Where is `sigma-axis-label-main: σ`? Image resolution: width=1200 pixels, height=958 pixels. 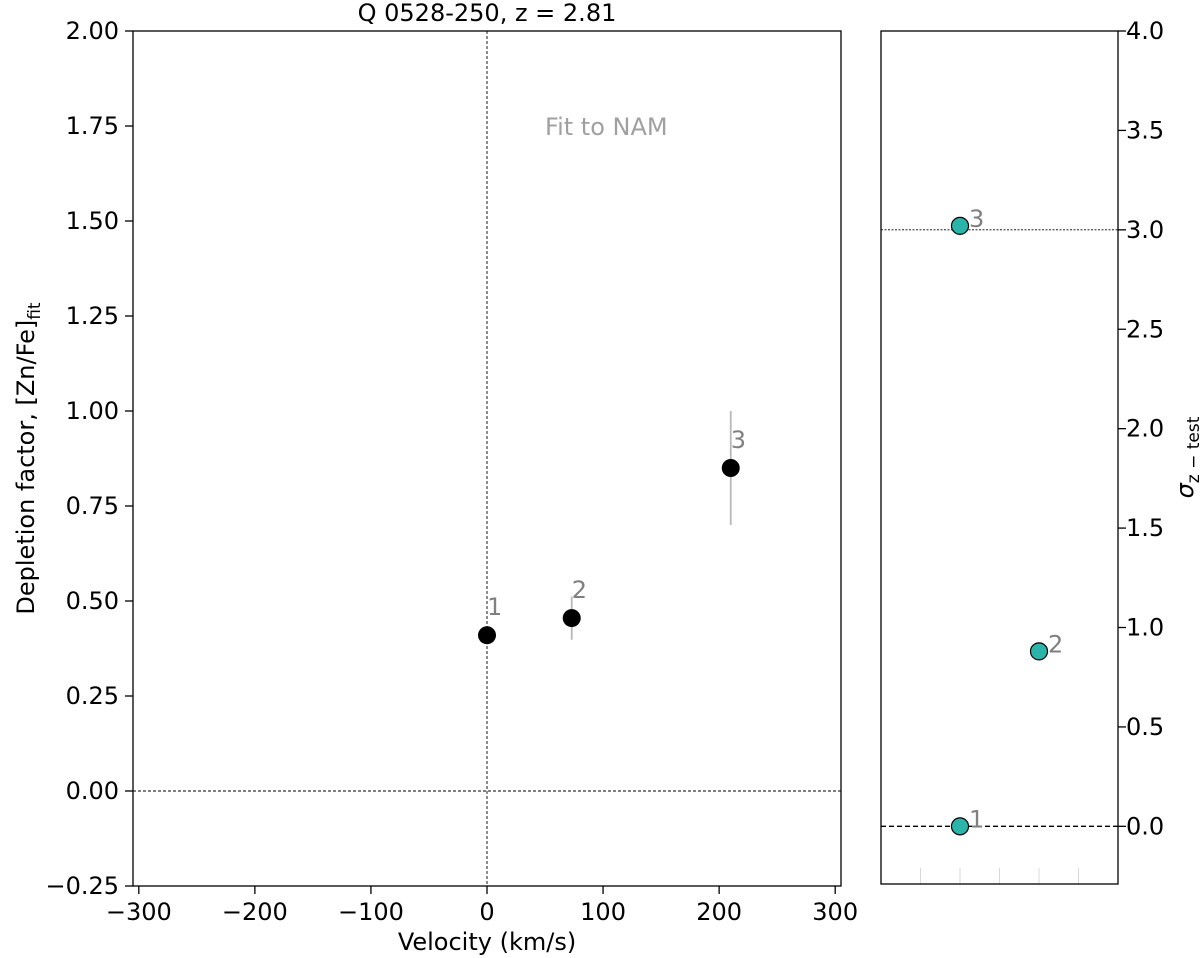 sigma-axis-label-main: σ is located at coordinates (1185, 490).